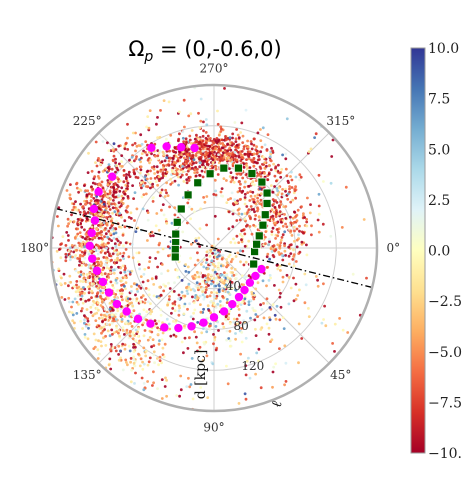 This screenshot has height=479, width=462. What do you see at coordinates (241, 326) in the screenshot?
I see `radial-tick-label: 80` at bounding box center [241, 326].